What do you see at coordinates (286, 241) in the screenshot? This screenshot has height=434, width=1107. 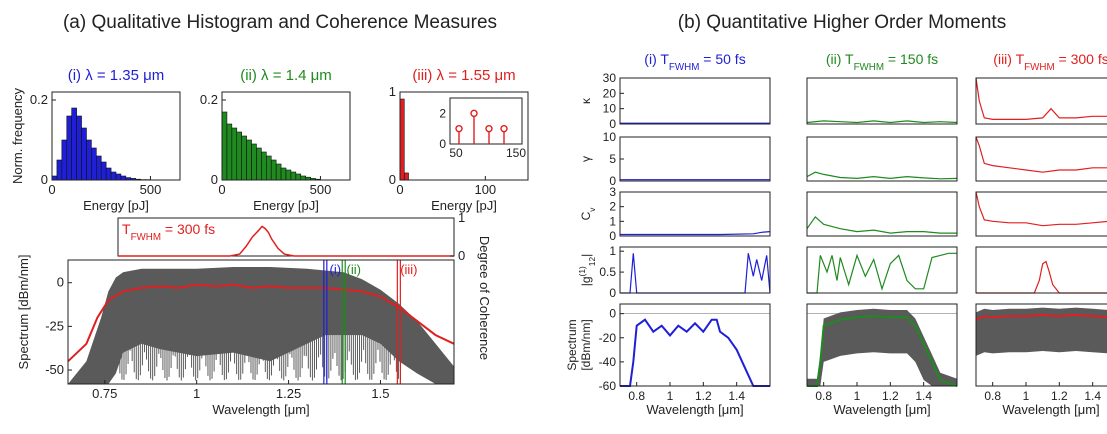 I see `coherence-line` at bounding box center [286, 241].